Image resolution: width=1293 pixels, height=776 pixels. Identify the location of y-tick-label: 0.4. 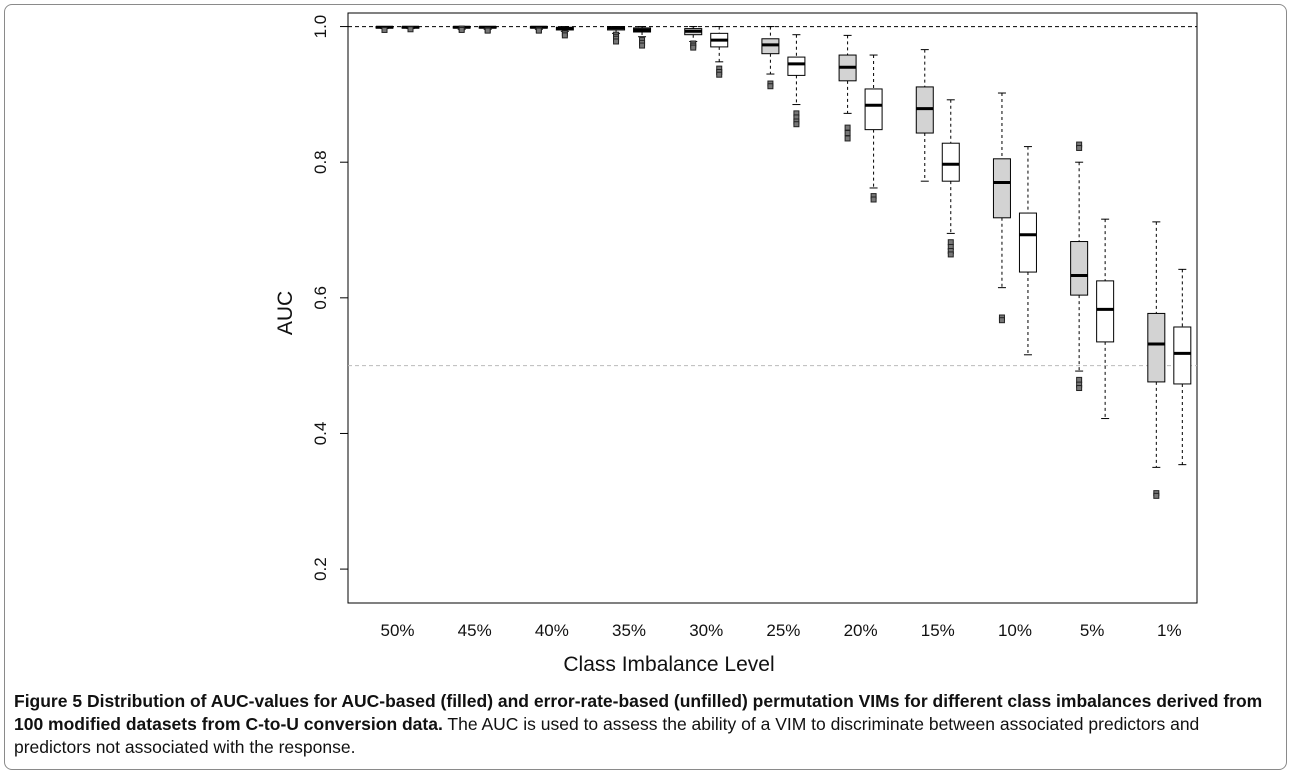
(320, 434).